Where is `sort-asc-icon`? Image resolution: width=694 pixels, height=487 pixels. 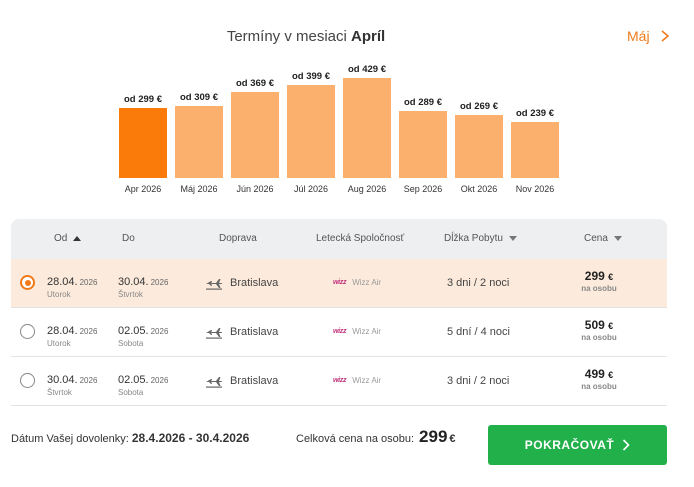 sort-asc-icon is located at coordinates (77, 238).